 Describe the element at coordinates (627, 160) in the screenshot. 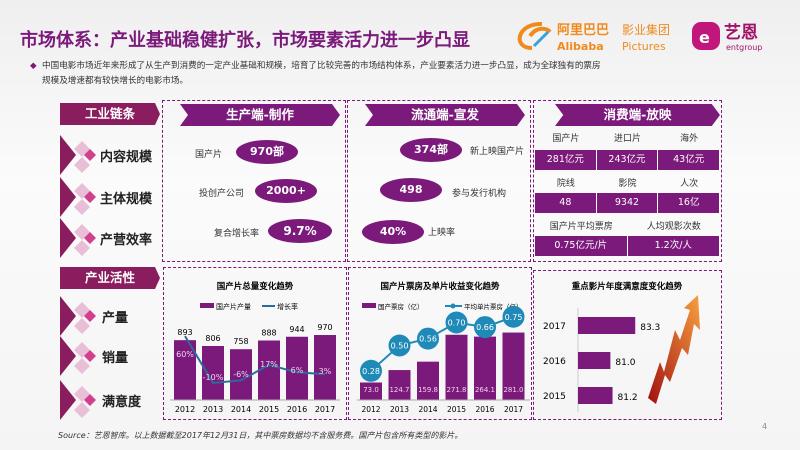

I see `stat-value: 243亿元` at that location.